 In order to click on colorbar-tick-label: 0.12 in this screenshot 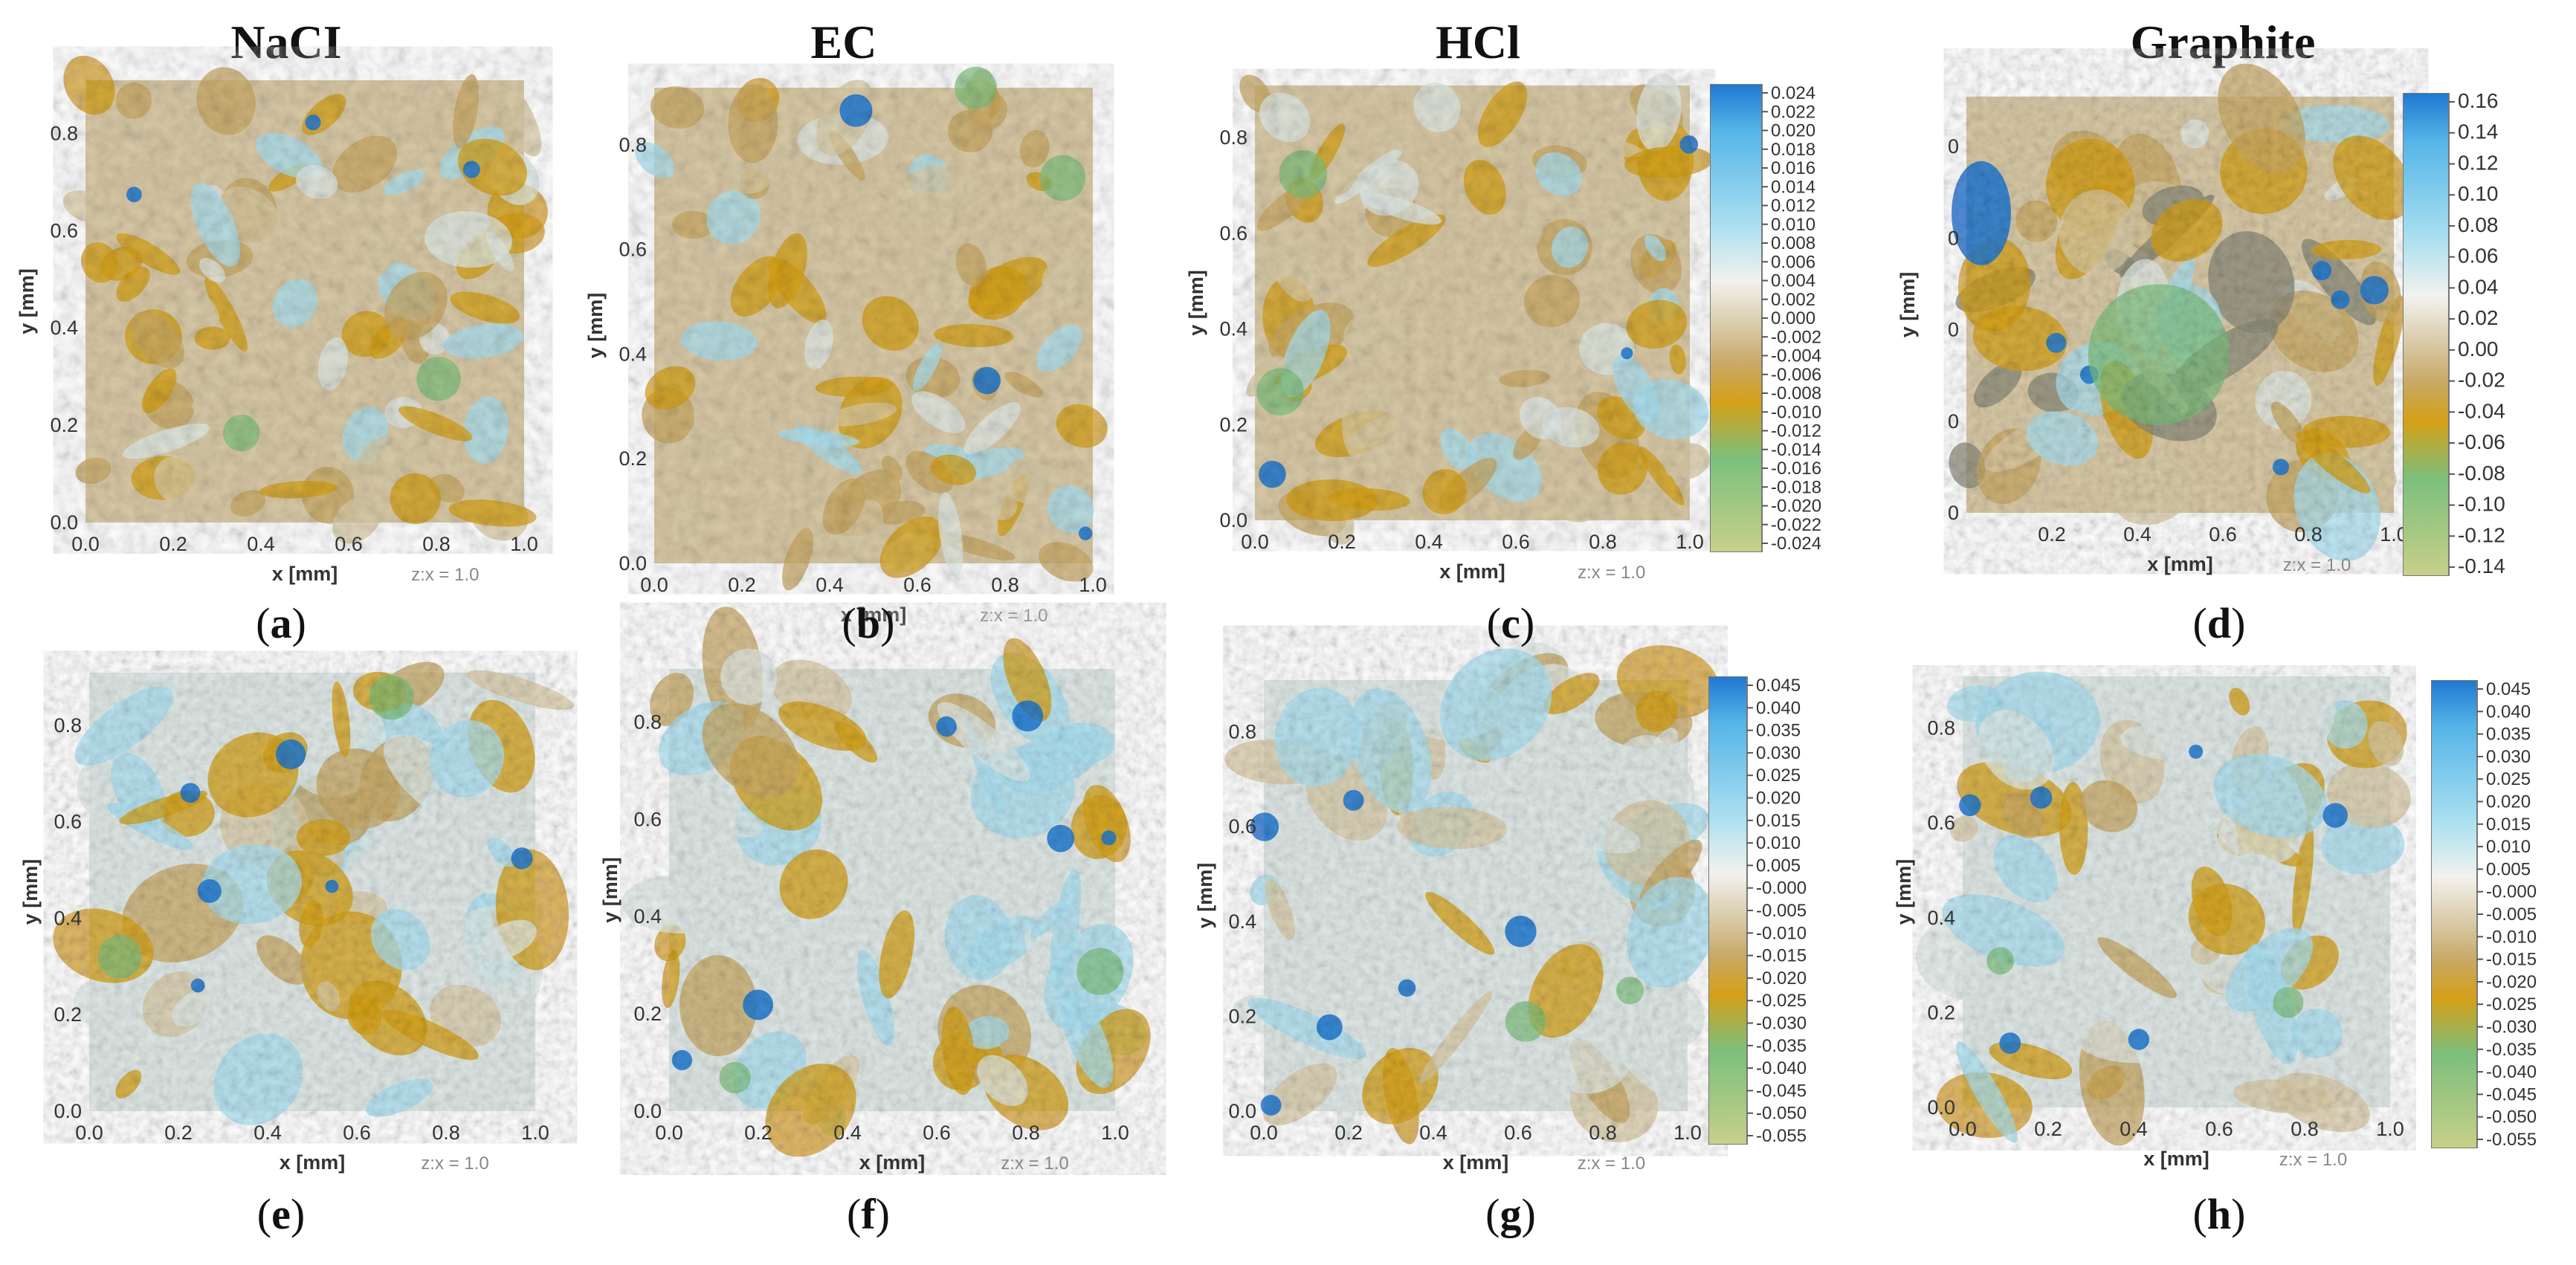, I will do `click(2478, 163)`.